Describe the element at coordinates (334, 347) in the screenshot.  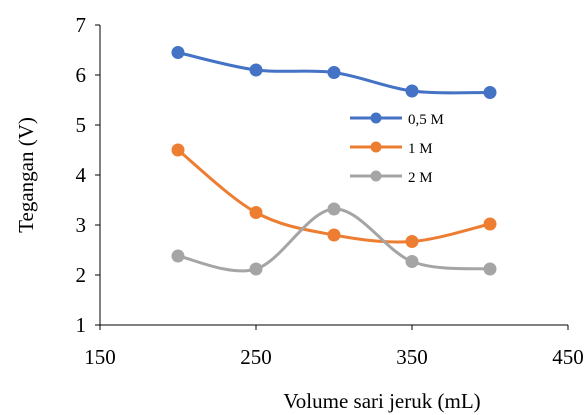
I see `x-tick-labels: 150 250 350 450` at that location.